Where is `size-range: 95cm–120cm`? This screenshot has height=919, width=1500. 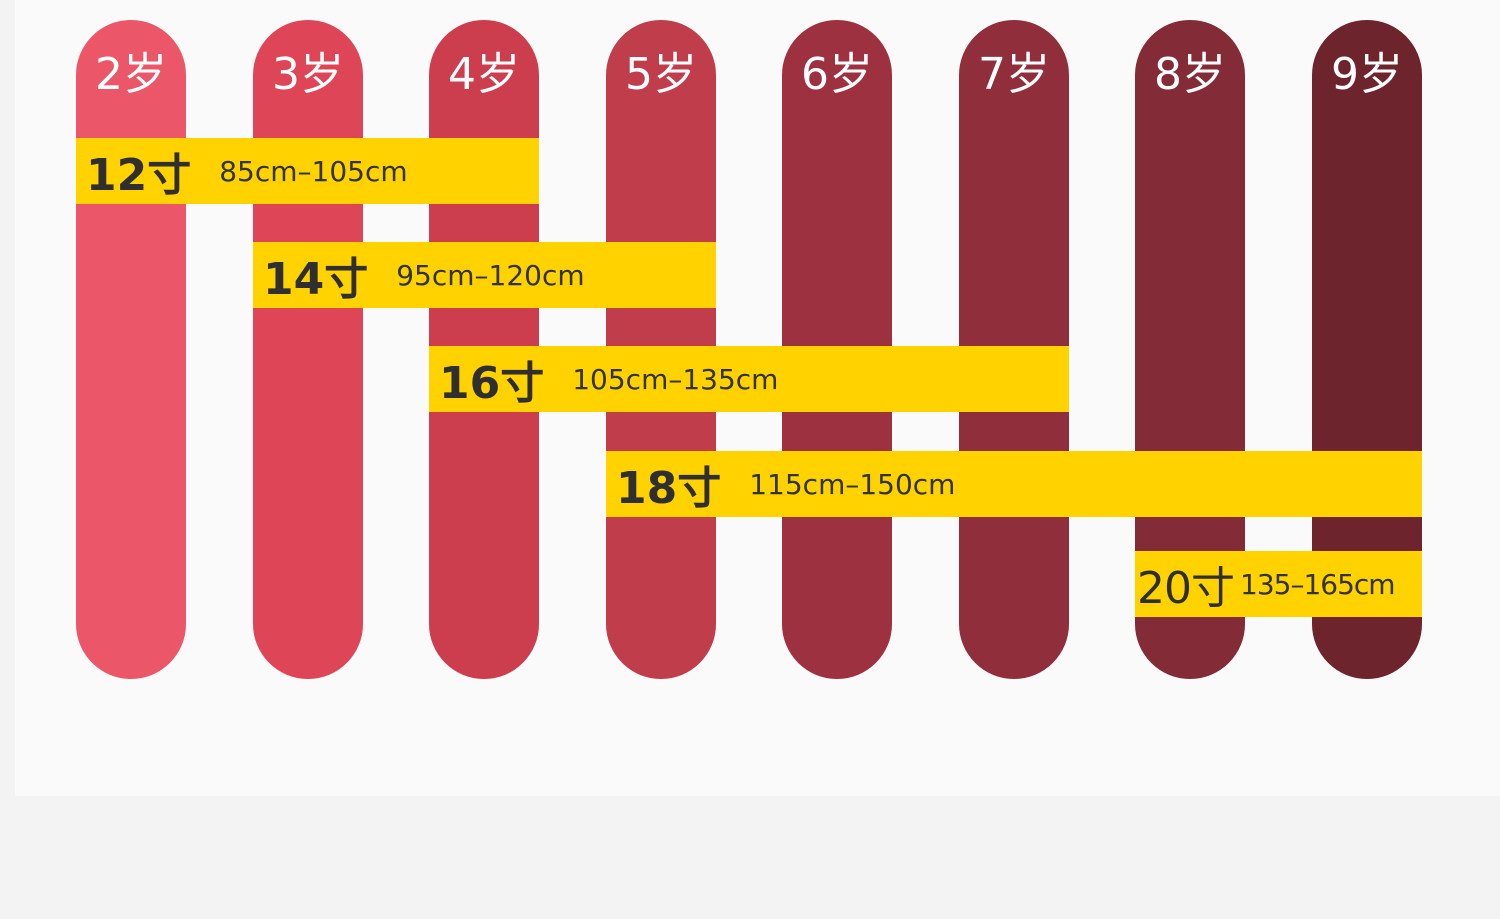
size-range: 95cm–120cm is located at coordinates (490, 275).